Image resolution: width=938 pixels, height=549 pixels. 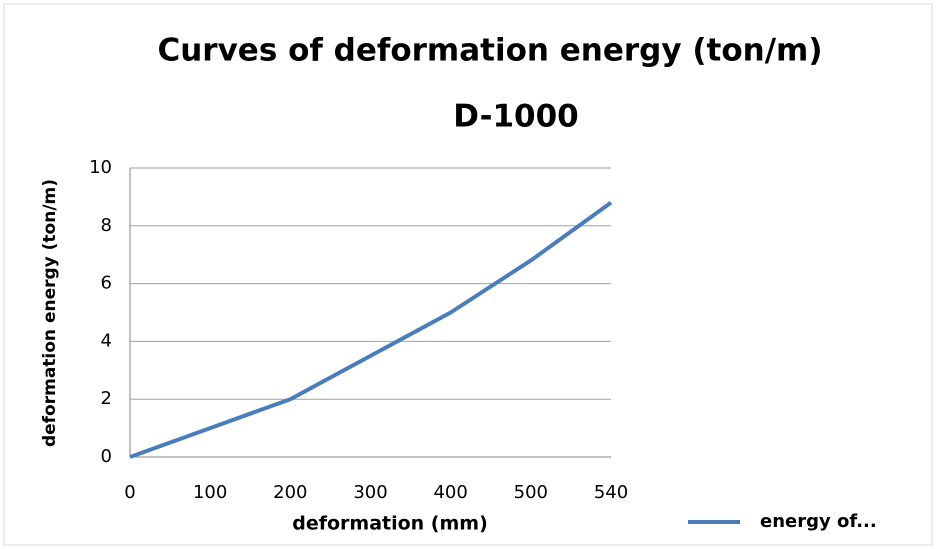 I want to click on x-tick-label: 100, so click(x=210, y=492).